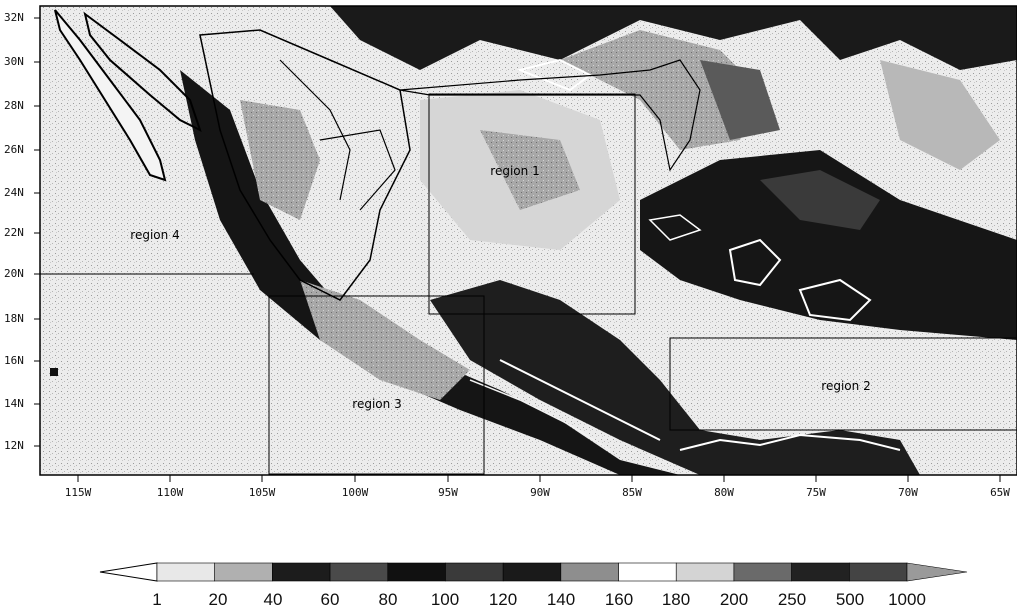 The height and width of the screenshot is (612, 1017). Describe the element at coordinates (330, 599) in the screenshot. I see `colorbar-label: 60` at that location.